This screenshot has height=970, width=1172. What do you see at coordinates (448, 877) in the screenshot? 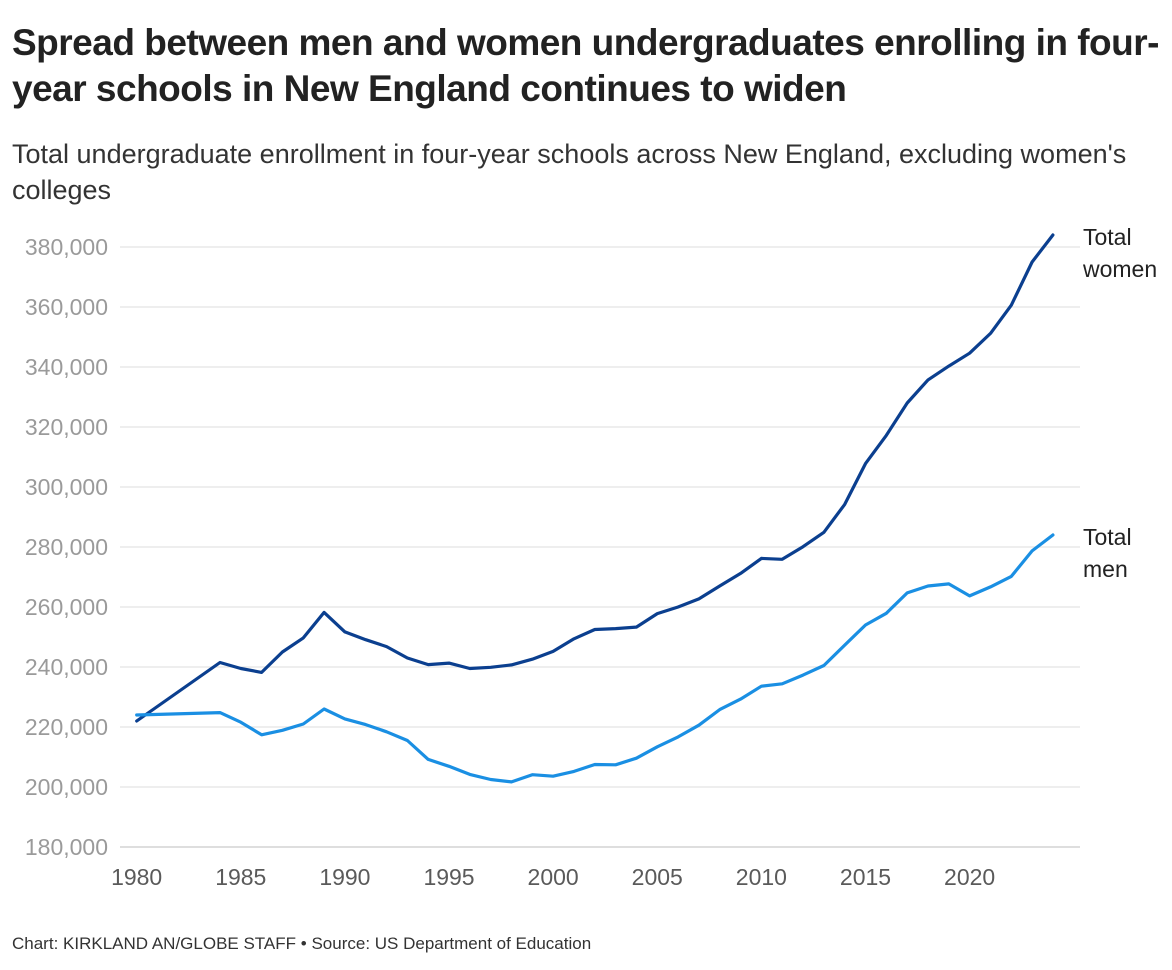
I see `x-tick-label: 1995` at bounding box center [448, 877].